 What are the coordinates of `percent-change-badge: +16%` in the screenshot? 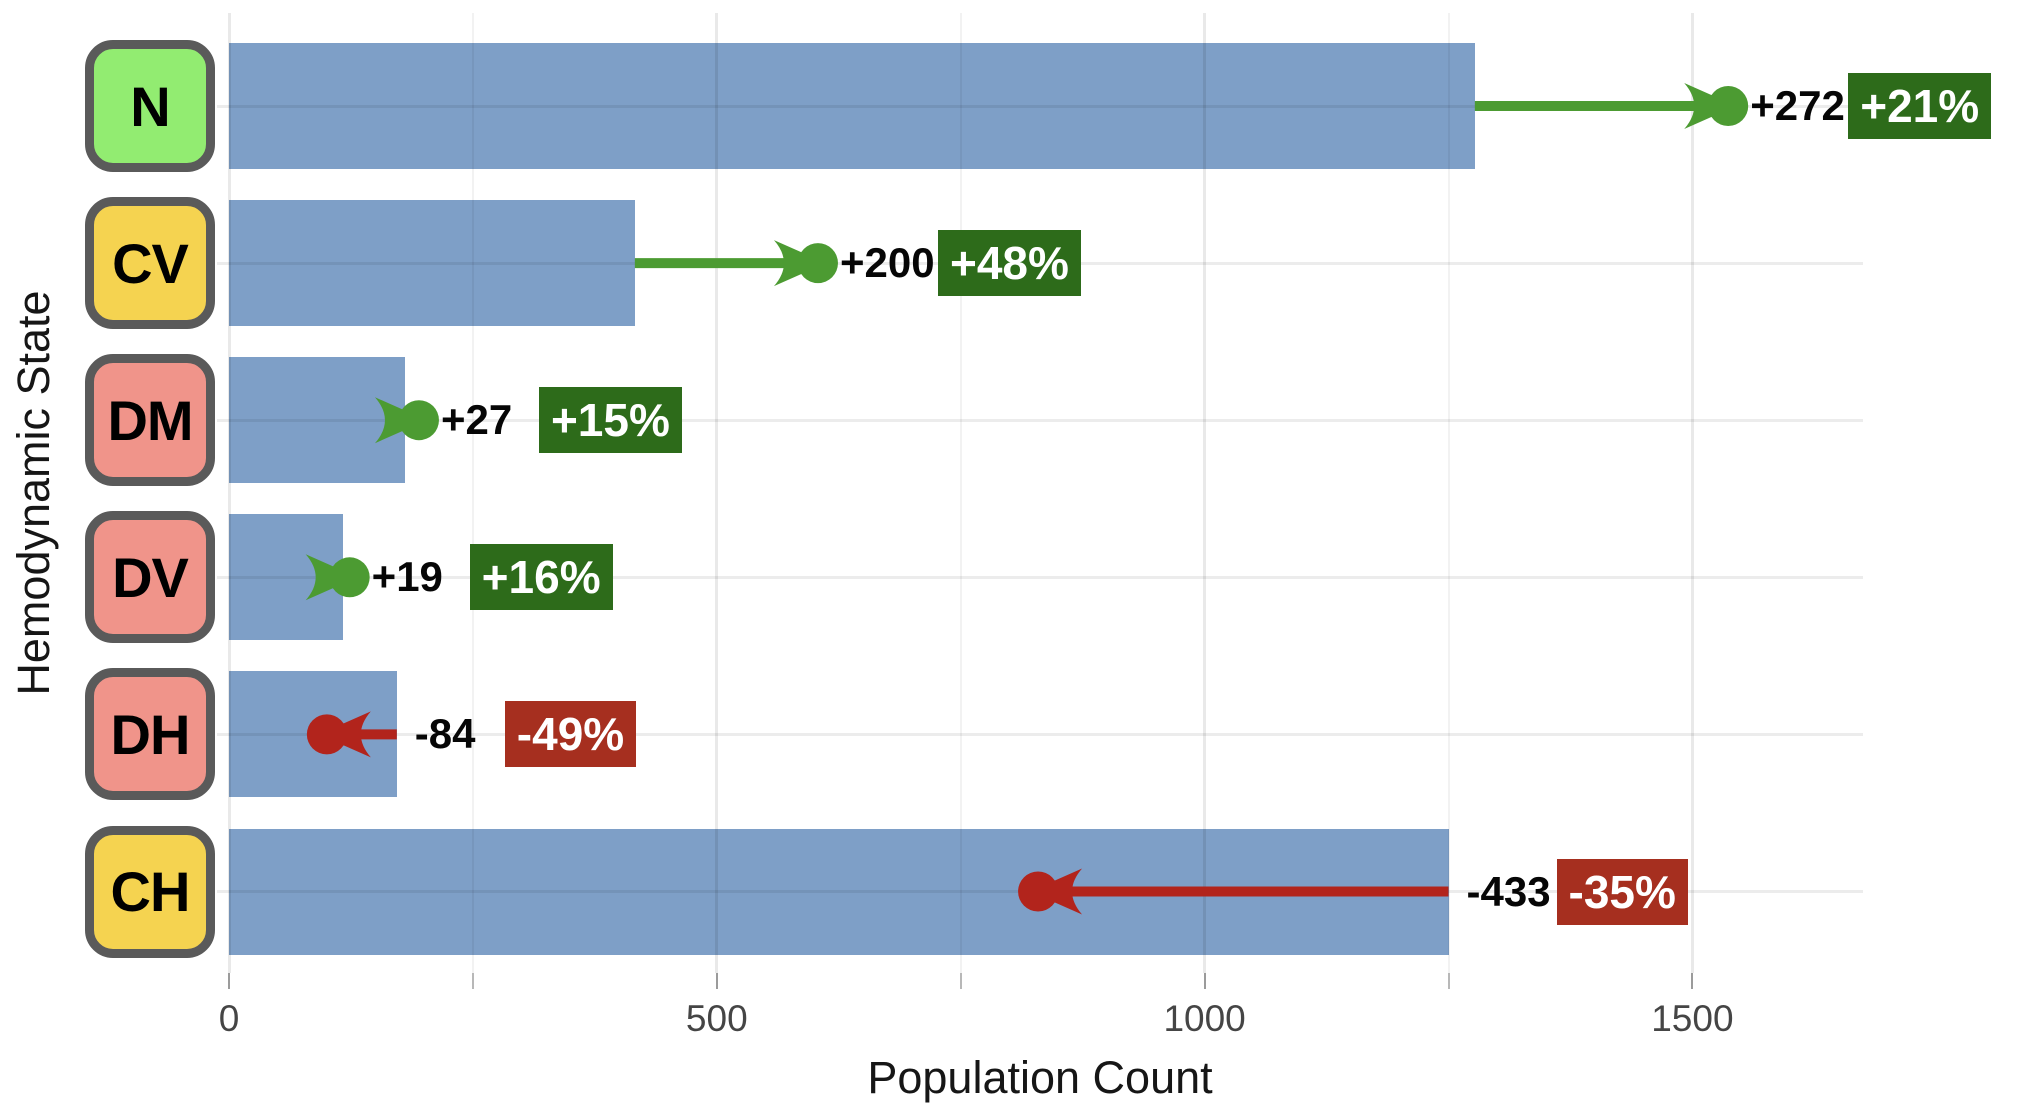 It's located at (541, 577).